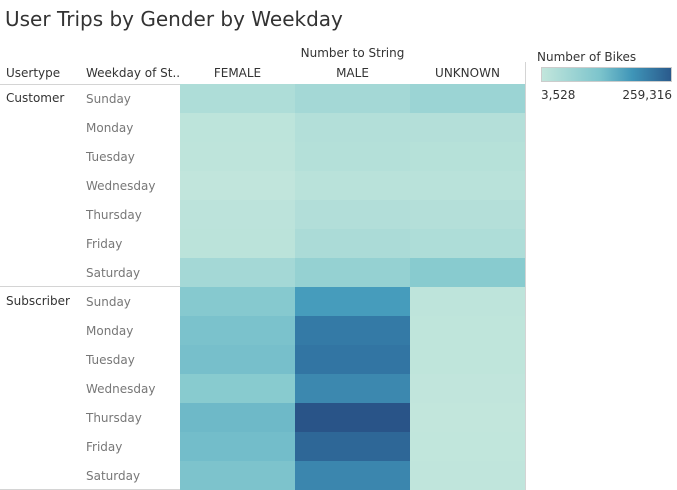 The width and height of the screenshot is (677, 490). I want to click on legend-max-label: 259,316, so click(647, 95).